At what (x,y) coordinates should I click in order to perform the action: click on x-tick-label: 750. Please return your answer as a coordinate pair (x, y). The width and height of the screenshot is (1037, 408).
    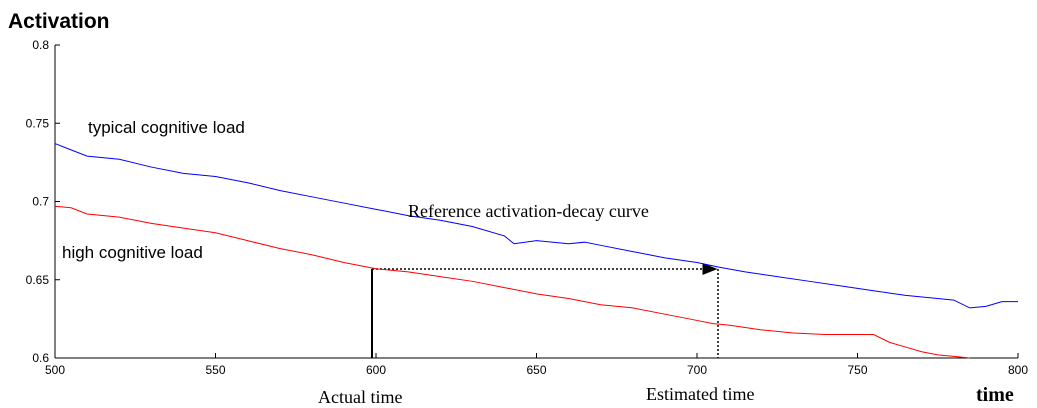
    Looking at the image, I should click on (857, 370).